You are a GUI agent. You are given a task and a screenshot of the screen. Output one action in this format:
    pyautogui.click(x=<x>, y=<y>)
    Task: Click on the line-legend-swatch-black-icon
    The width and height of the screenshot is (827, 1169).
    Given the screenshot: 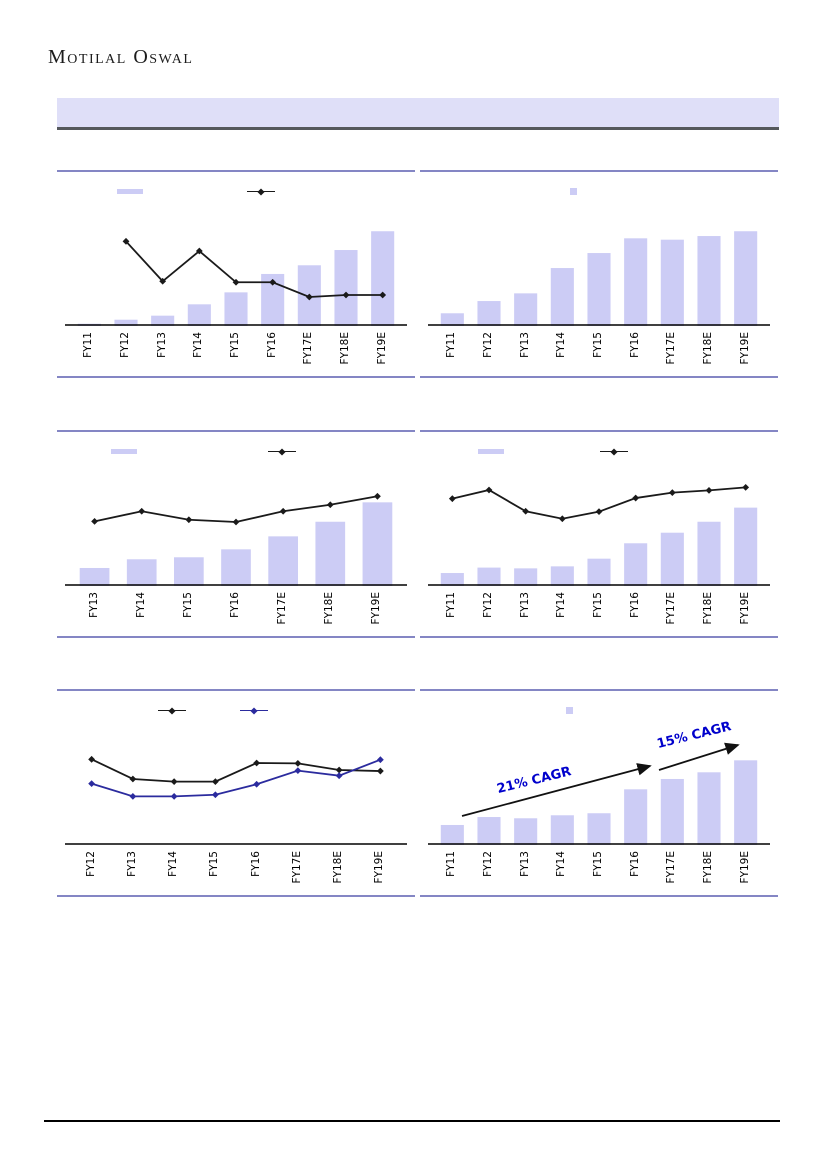 What is the action you would take?
    pyautogui.click(x=172, y=710)
    